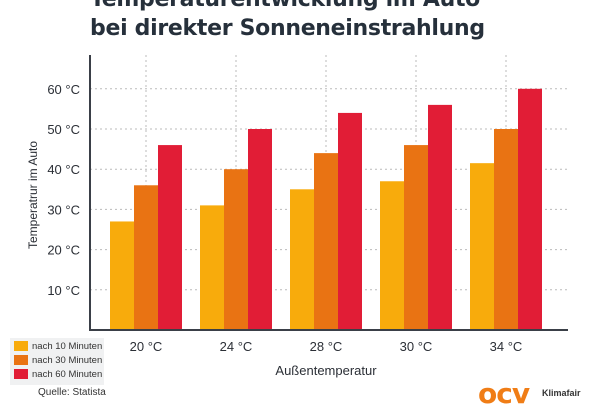 Image resolution: width=600 pixels, height=410 pixels. I want to click on legend-item: nach 60 Minuten, so click(57, 374).